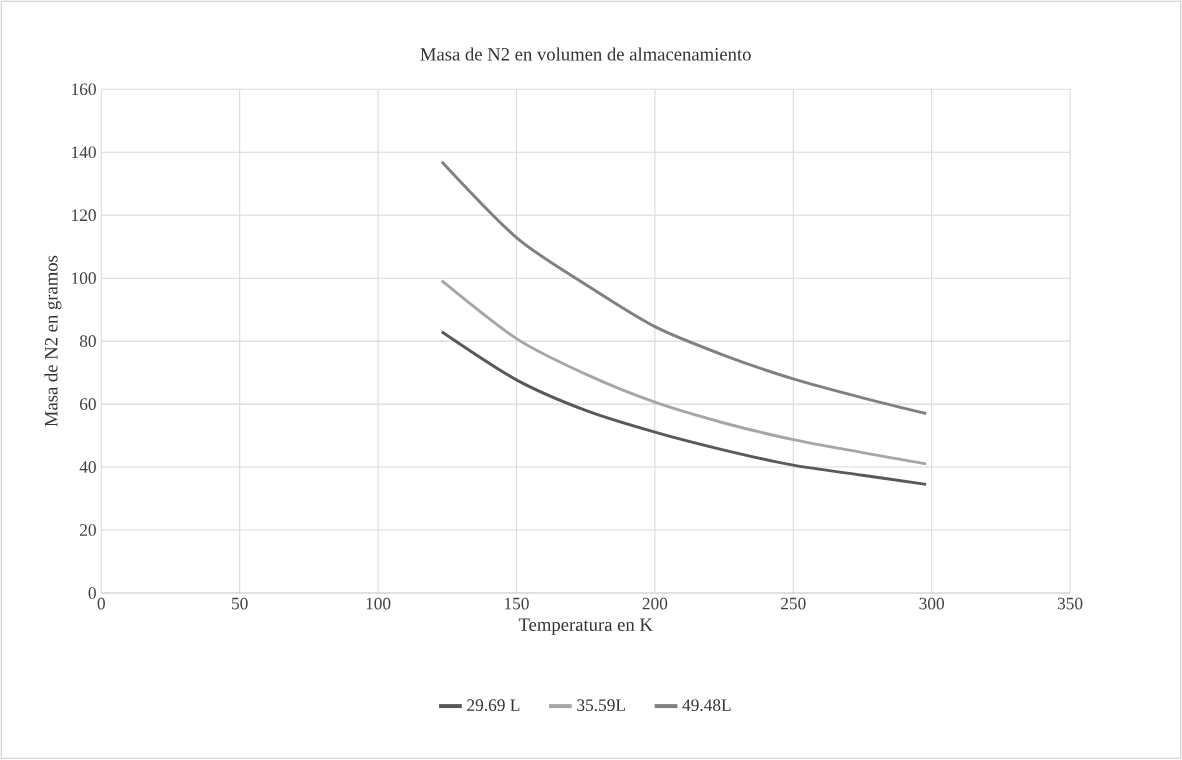 The width and height of the screenshot is (1182, 760). I want to click on x-axis-title: Temperatura en K, so click(585, 626).